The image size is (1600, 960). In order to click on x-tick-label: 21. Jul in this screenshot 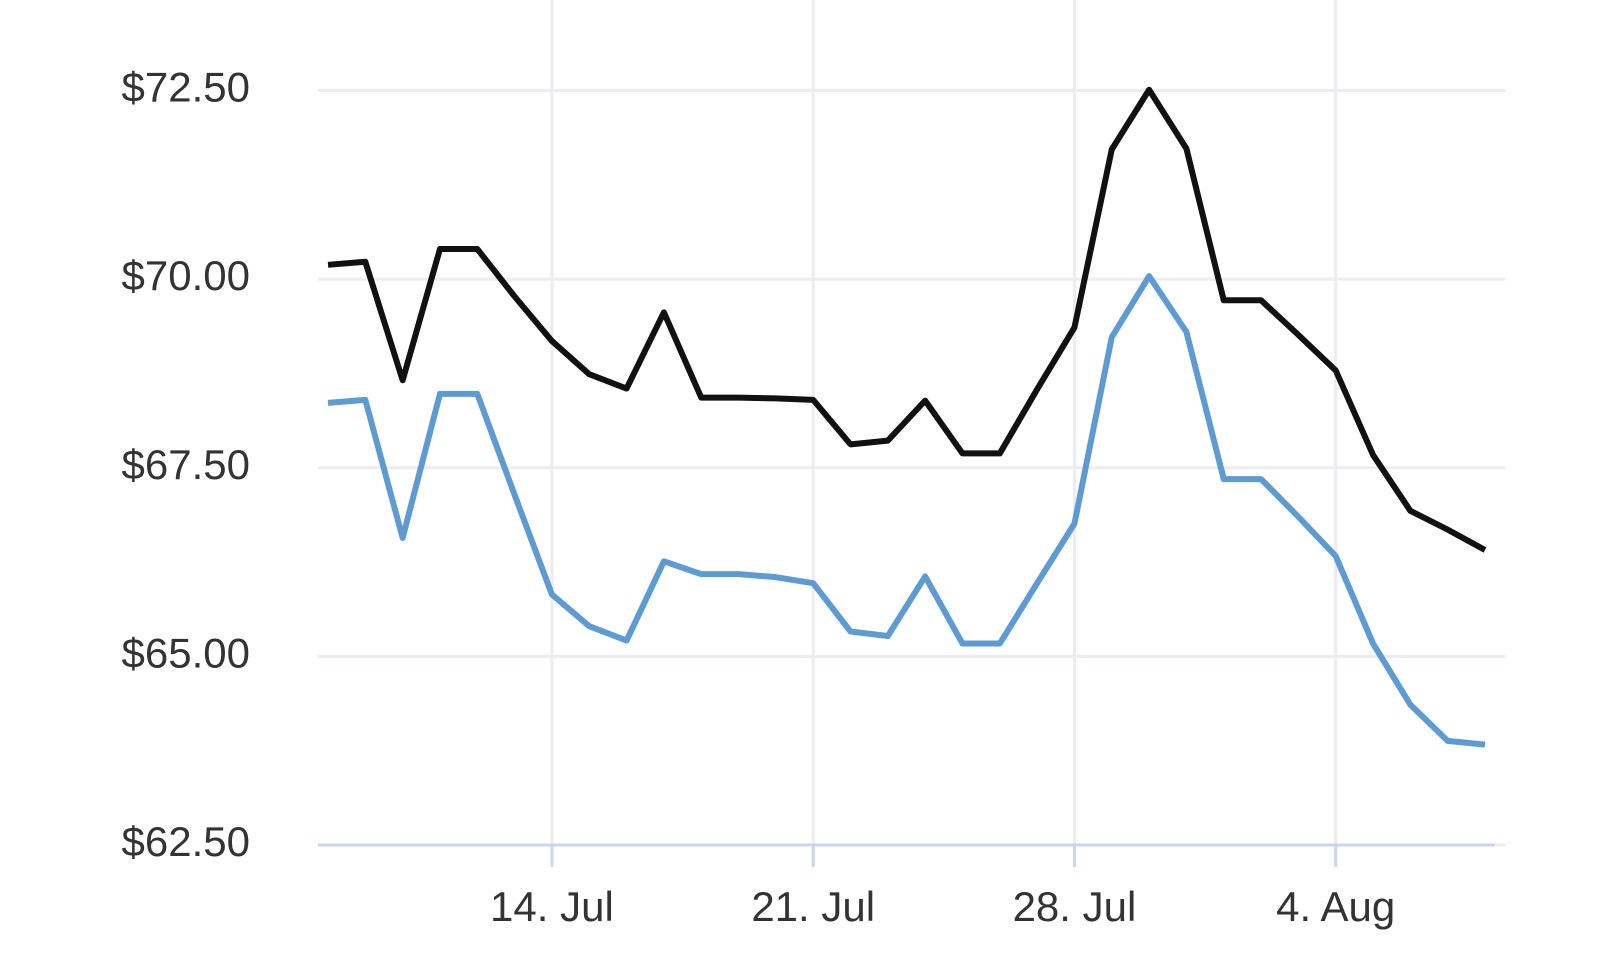, I will do `click(813, 906)`.